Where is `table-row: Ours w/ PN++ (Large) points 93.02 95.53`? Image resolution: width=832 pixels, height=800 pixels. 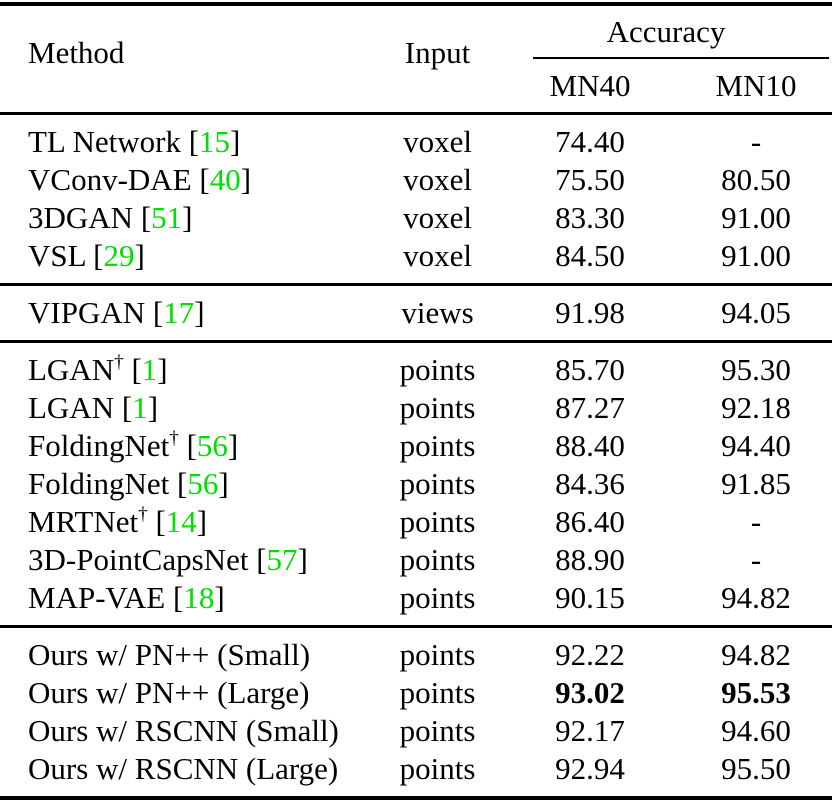
table-row: Ours w/ PN++ (Large) points 93.02 95.53 is located at coordinates (416, 693).